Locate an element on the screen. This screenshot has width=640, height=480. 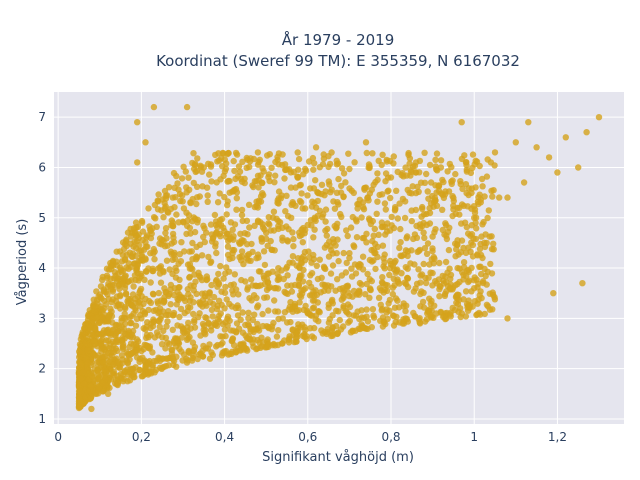
y-tick-label: 1 is located at coordinates (42, 419).